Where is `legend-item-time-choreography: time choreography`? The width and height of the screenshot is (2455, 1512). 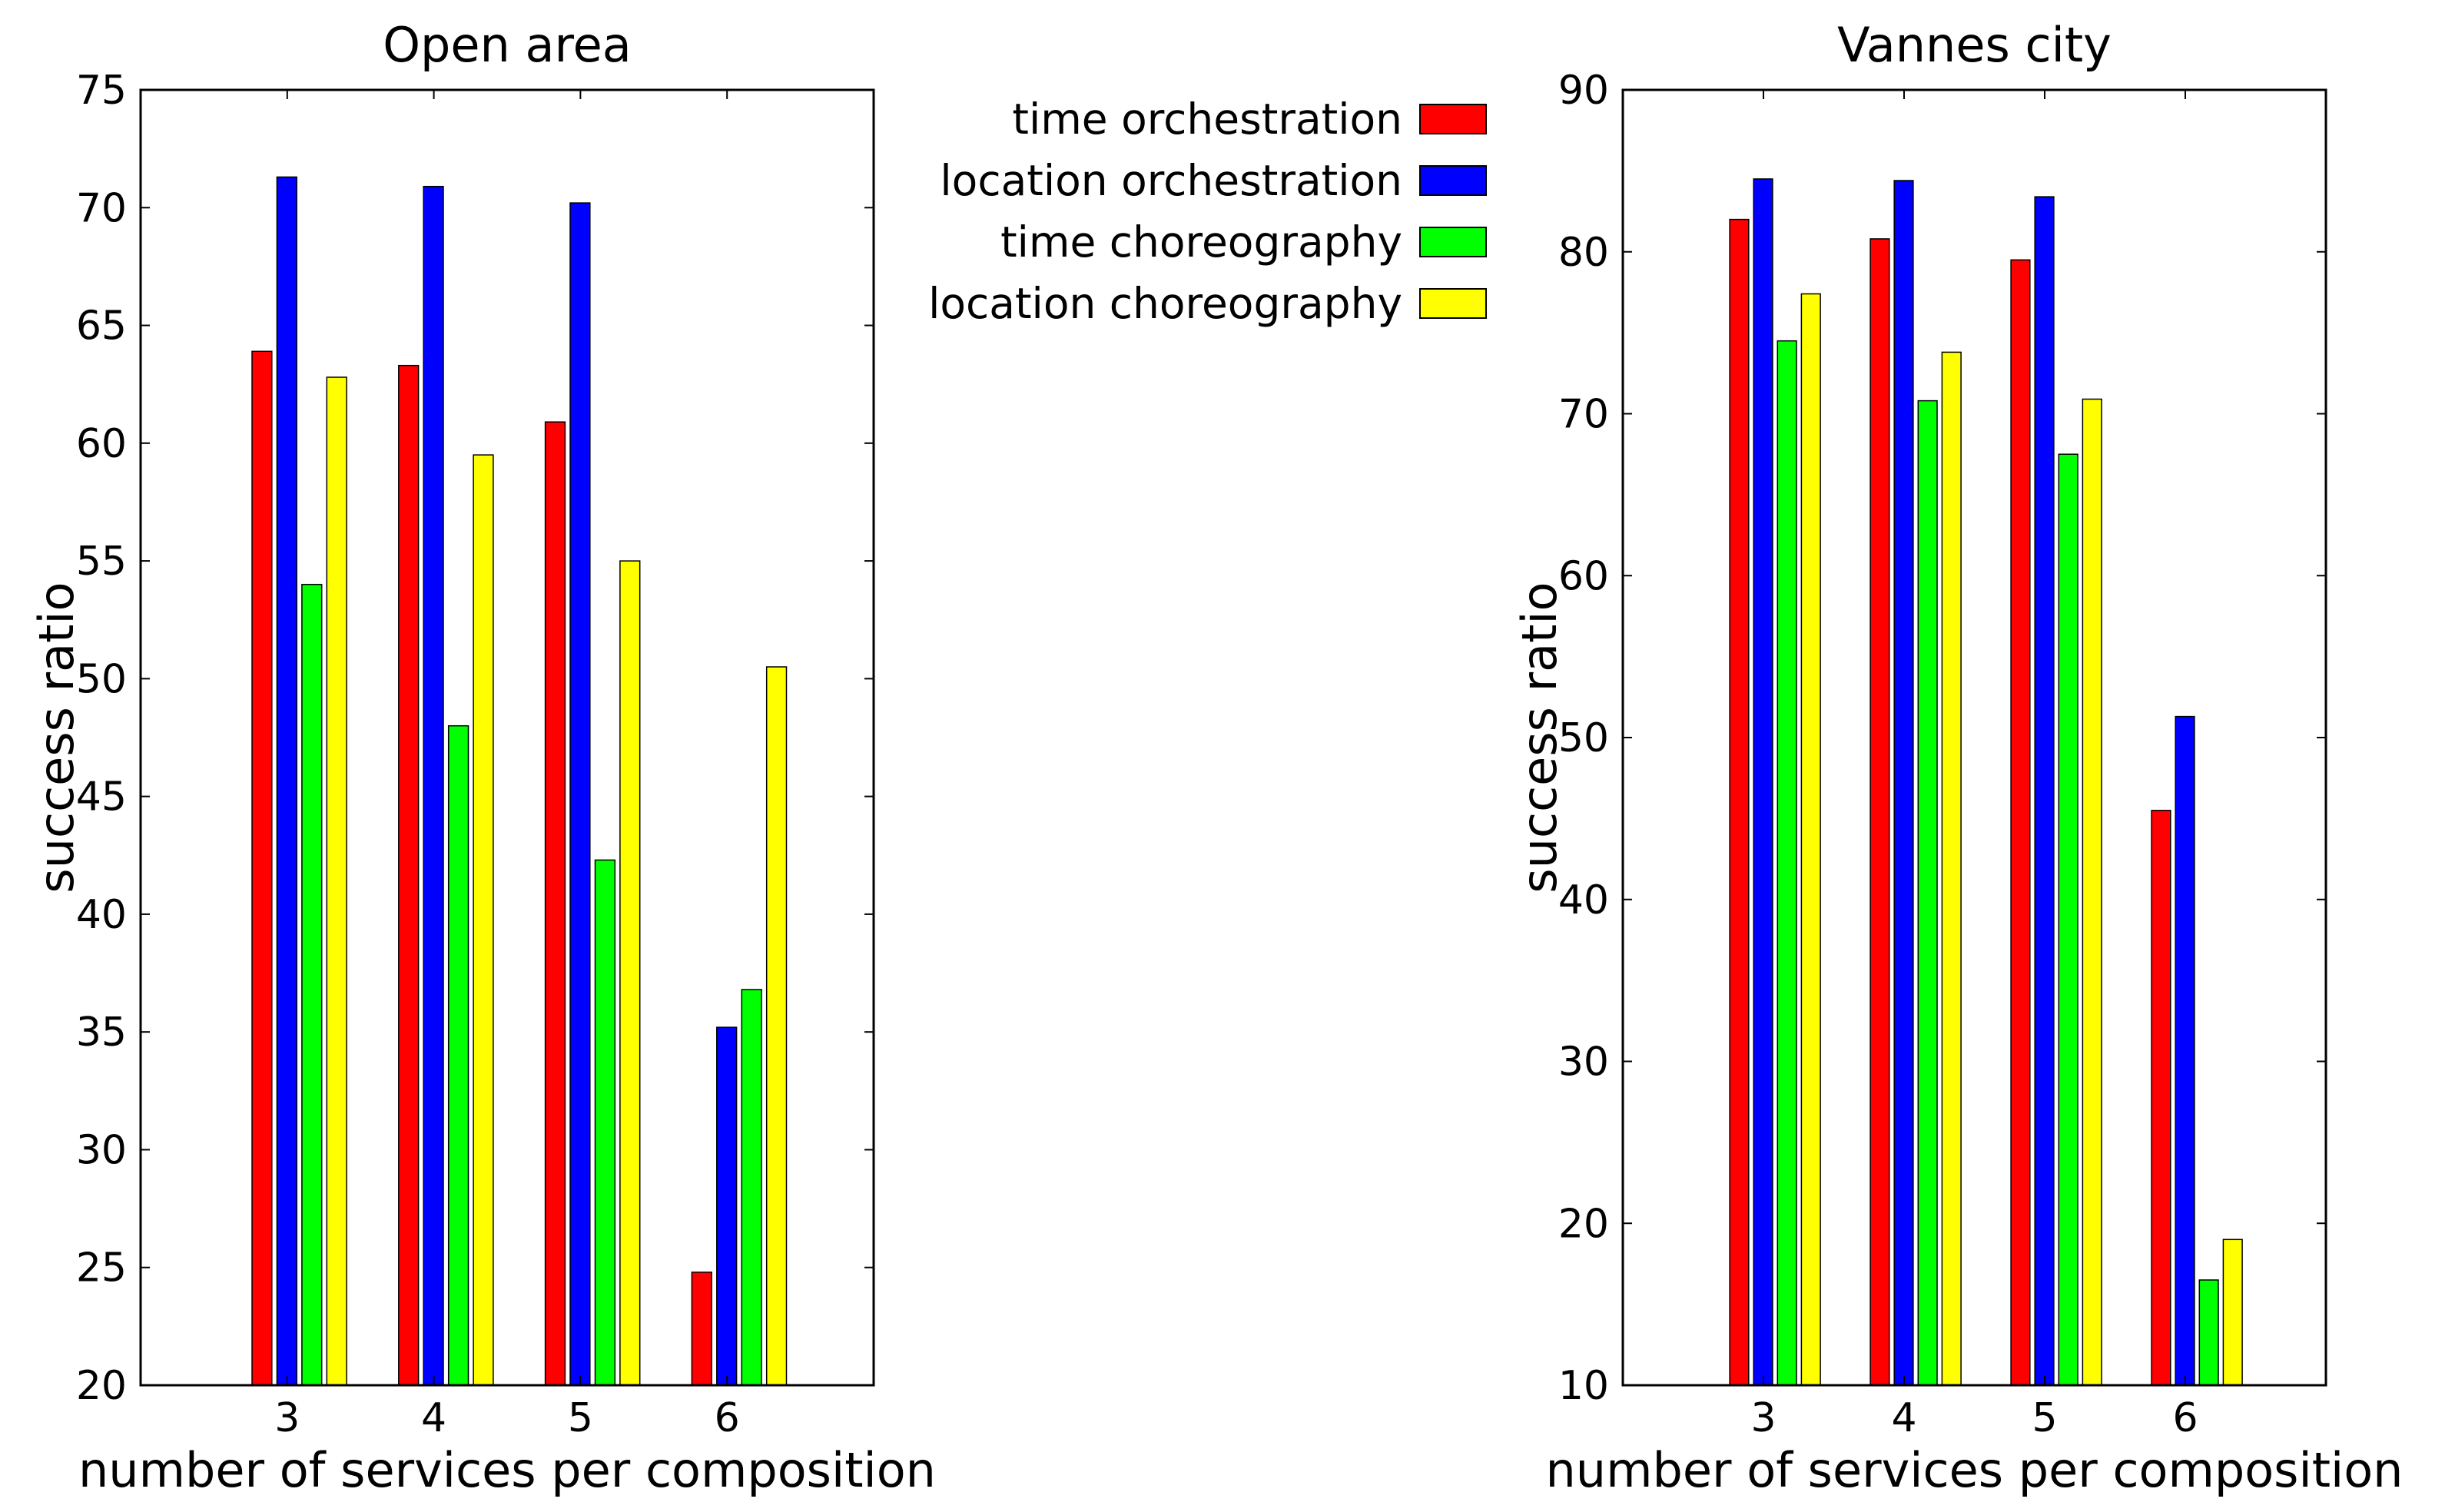 legend-item-time-choreography: time choreography is located at coordinates (1187, 242).